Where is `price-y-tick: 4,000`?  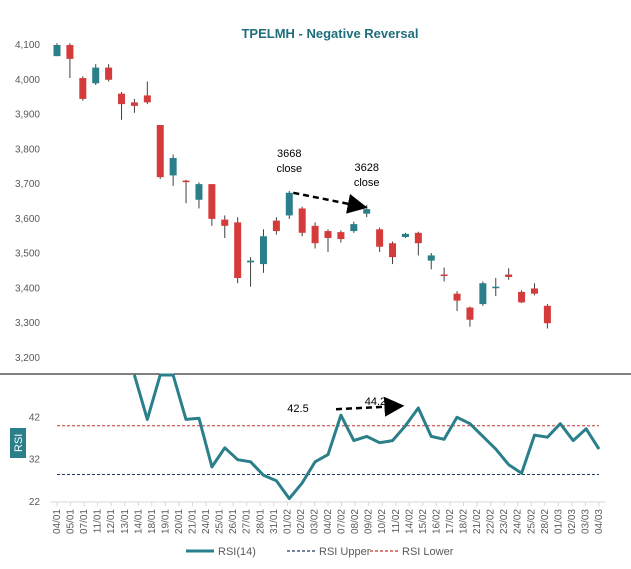 price-y-tick: 4,000 is located at coordinates (27, 80).